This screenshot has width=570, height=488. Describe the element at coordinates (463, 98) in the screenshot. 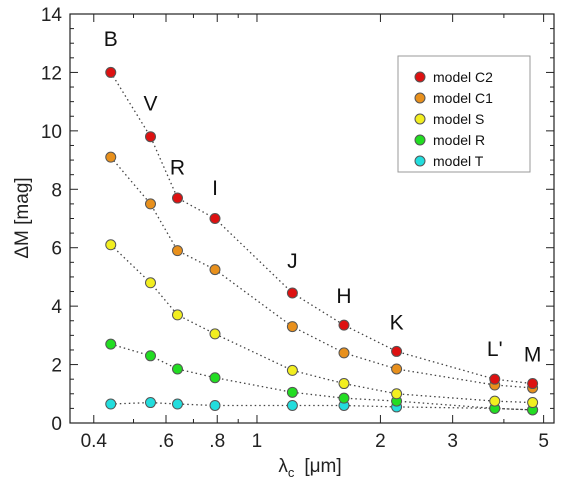

I see `legend-label-model-c1: model C1` at that location.